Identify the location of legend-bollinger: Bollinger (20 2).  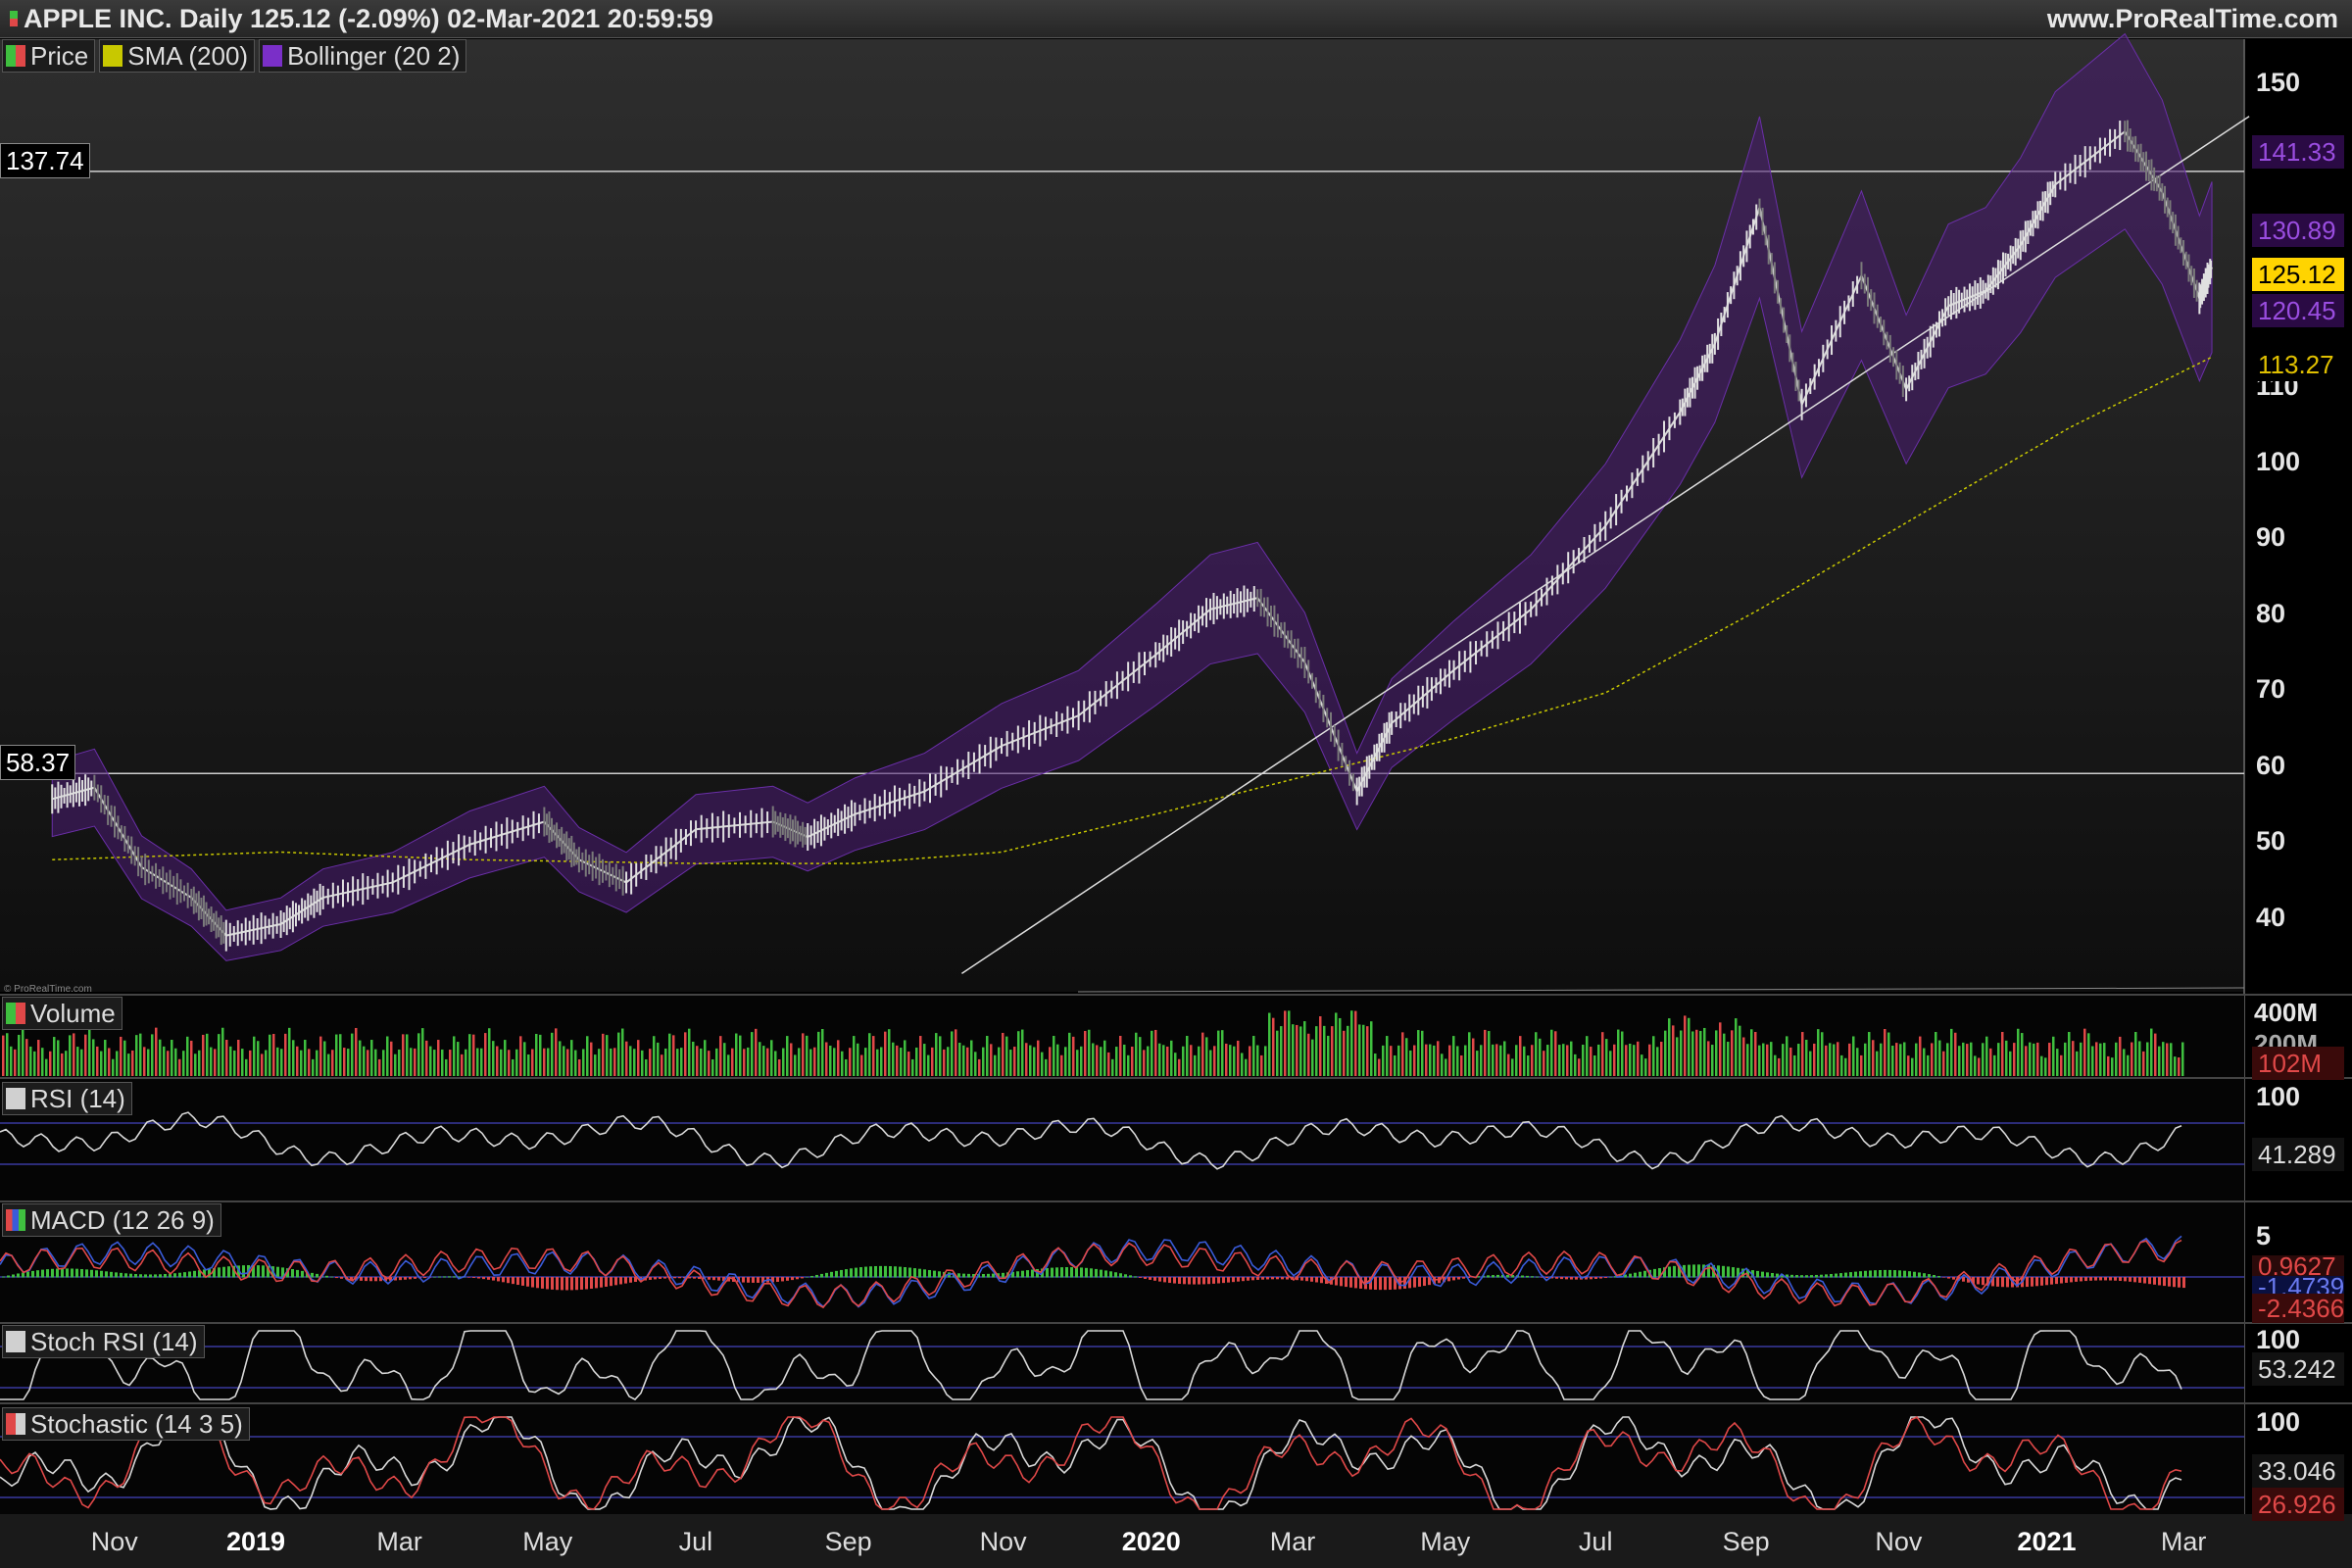
(363, 56).